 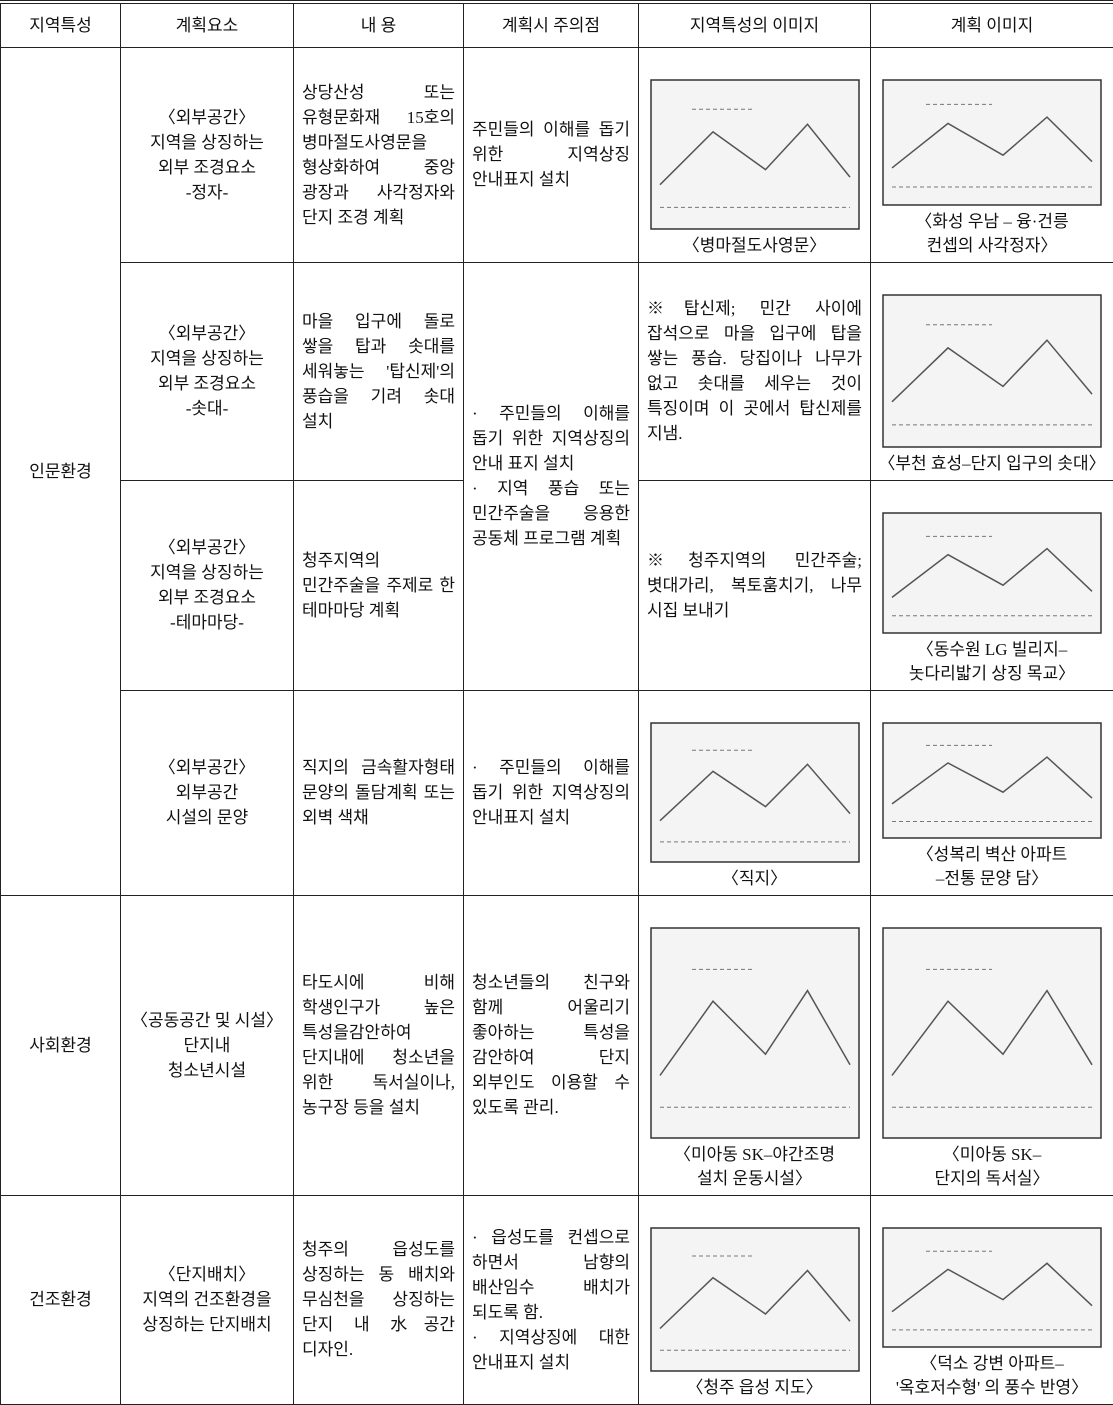 I want to click on image-cell: 〈성복리 벽산 아파트–전통 문양 담〉, so click(x=992, y=792).